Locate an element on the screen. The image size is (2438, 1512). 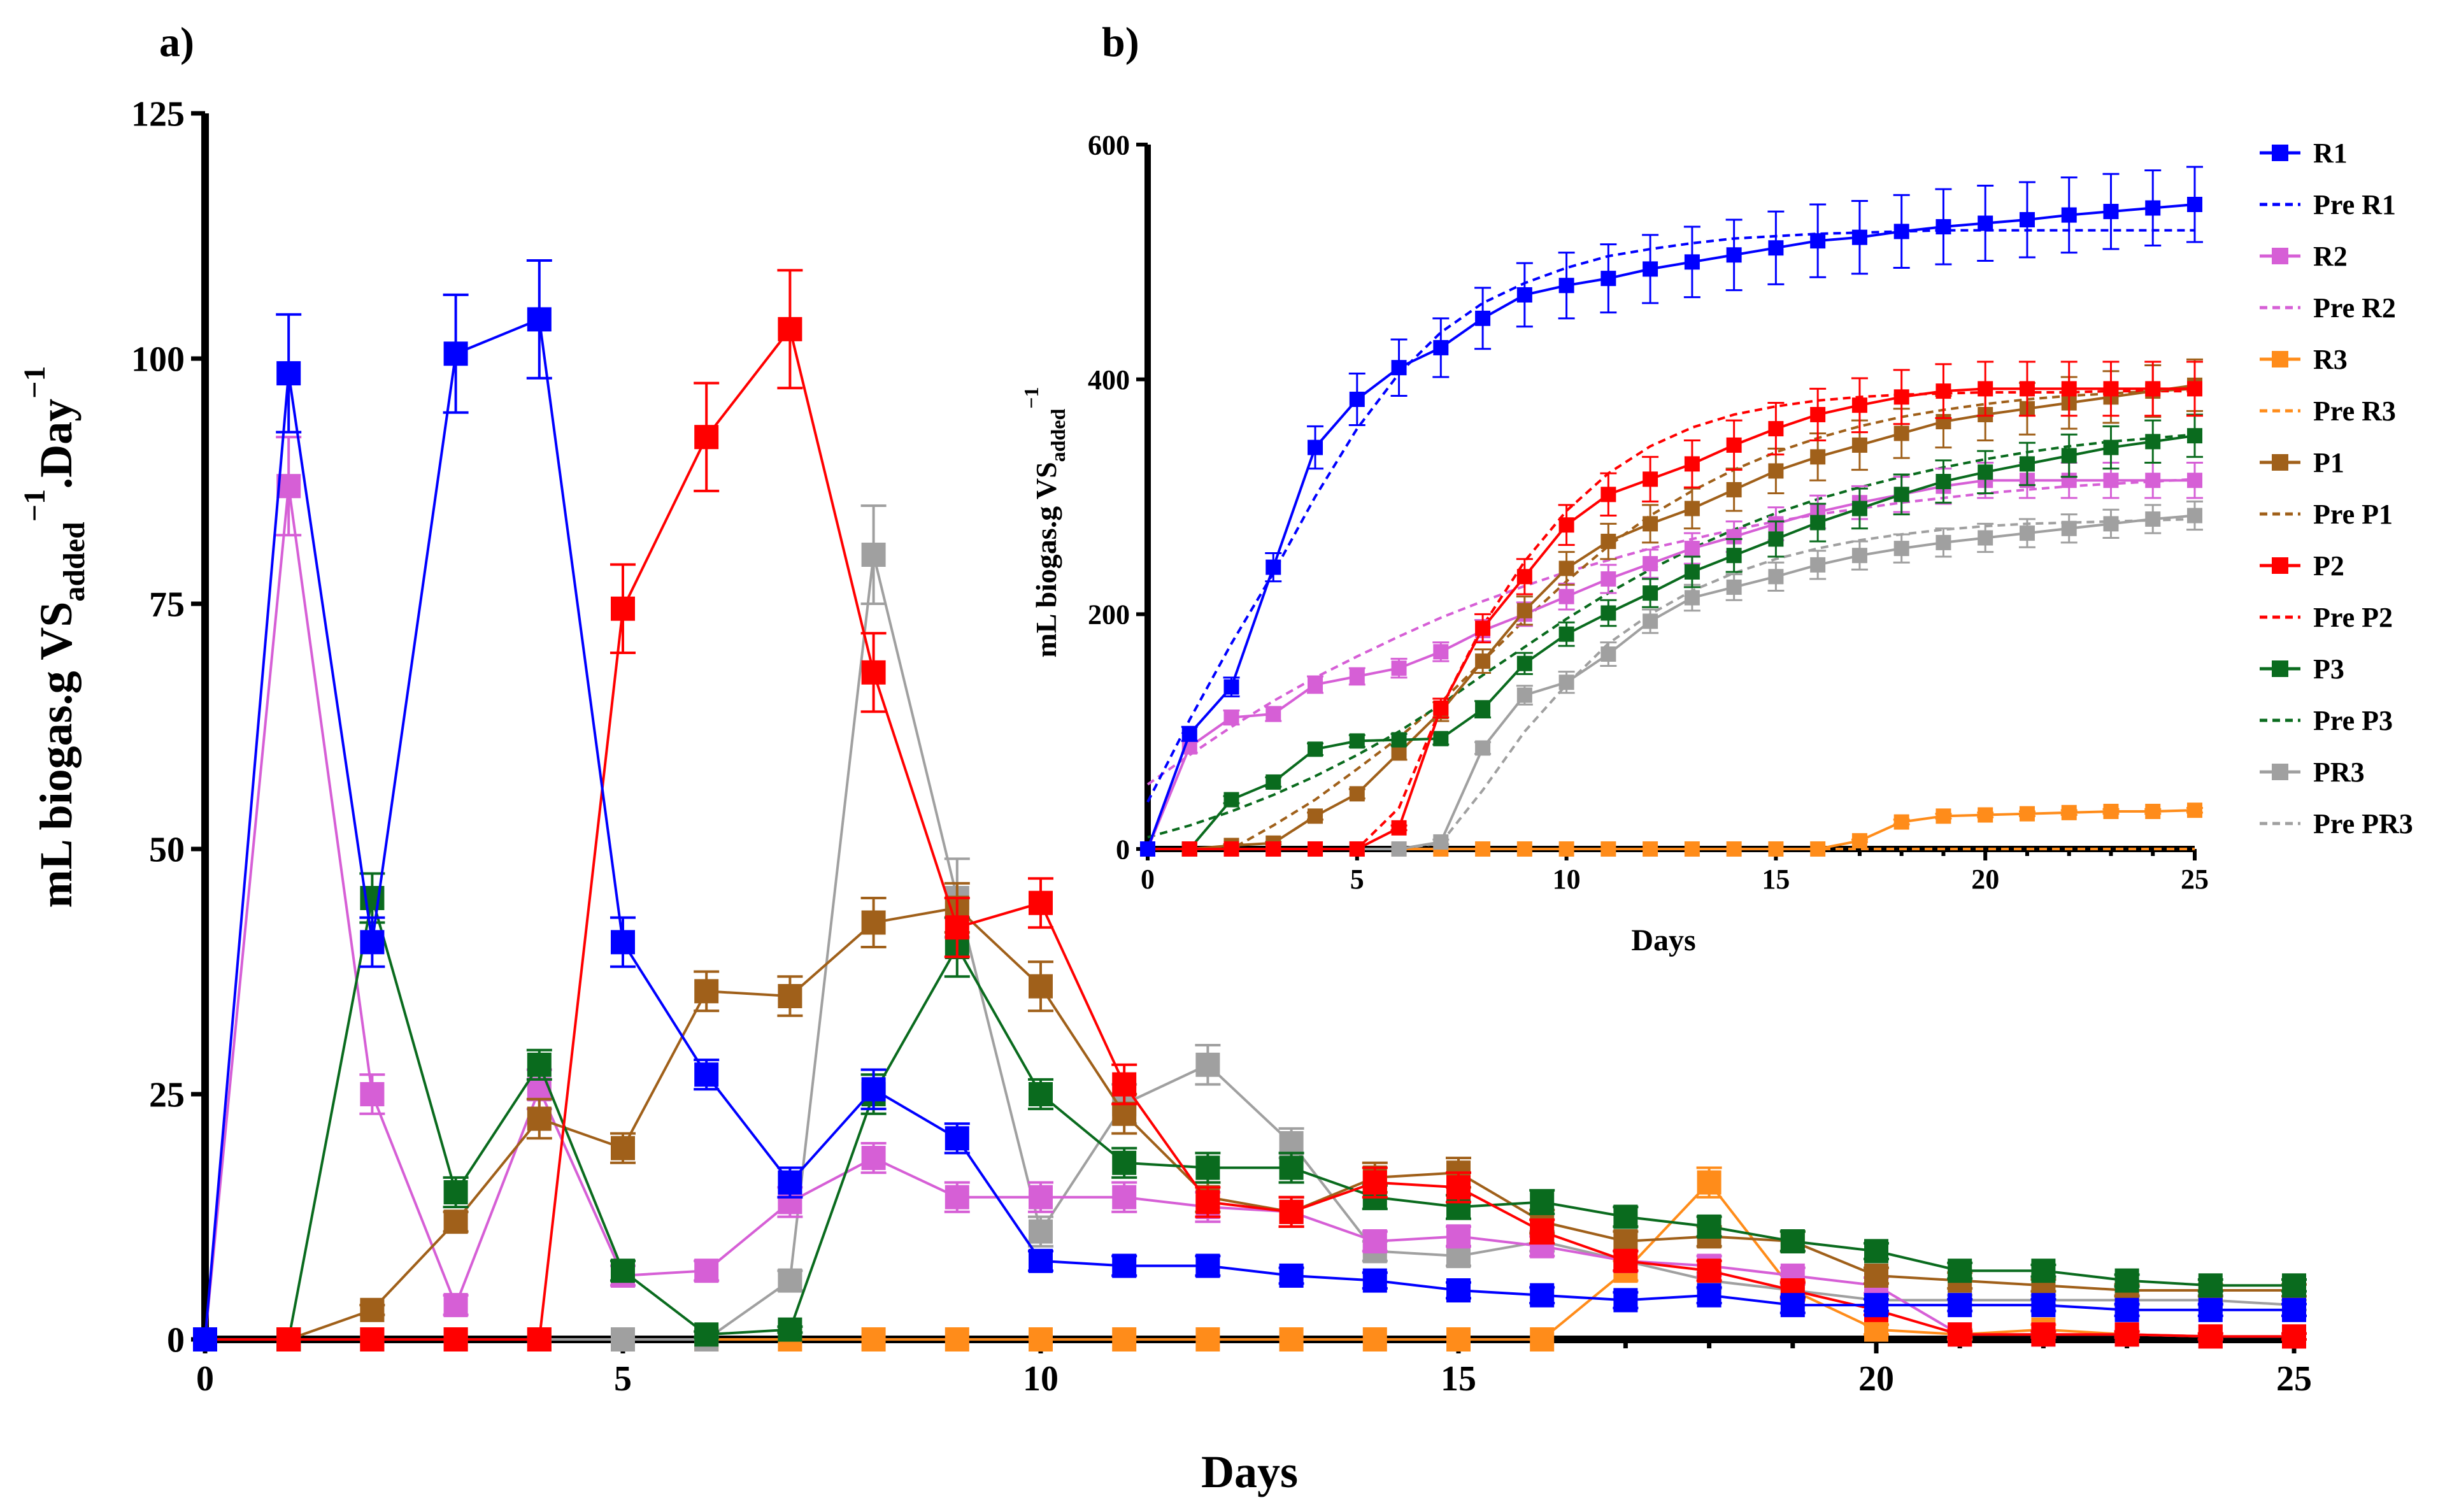
main-y-tick-label: 50 is located at coordinates (167, 850).